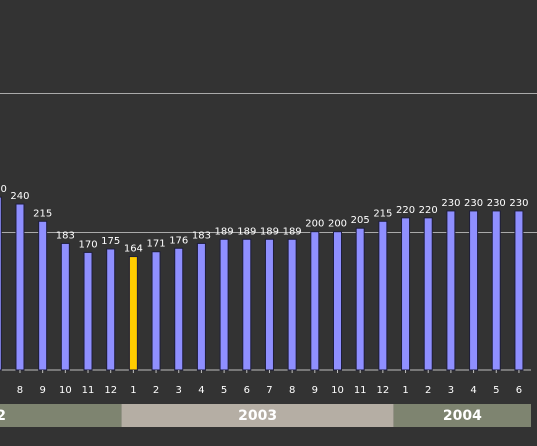  I want to click on year-label: 2003, so click(257, 416).